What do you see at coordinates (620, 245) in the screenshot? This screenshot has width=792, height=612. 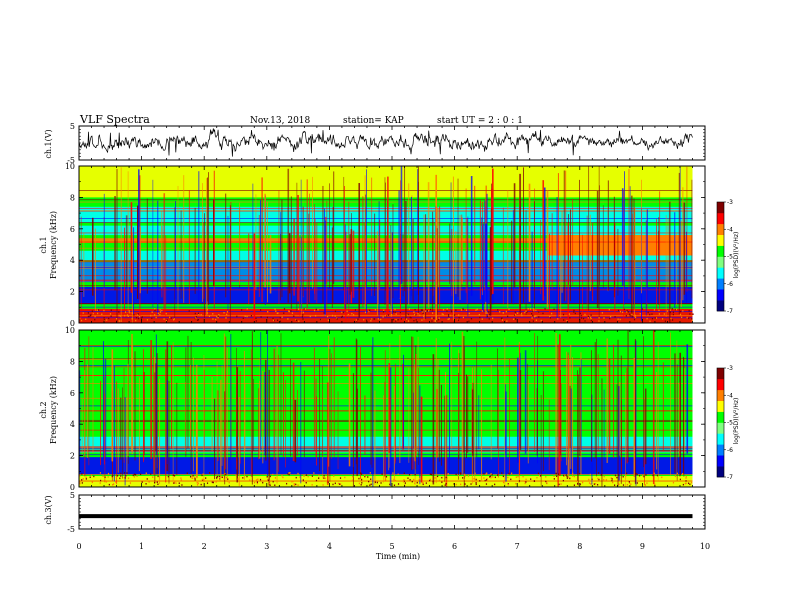 I see `ch1_spec-band-late` at bounding box center [620, 245].